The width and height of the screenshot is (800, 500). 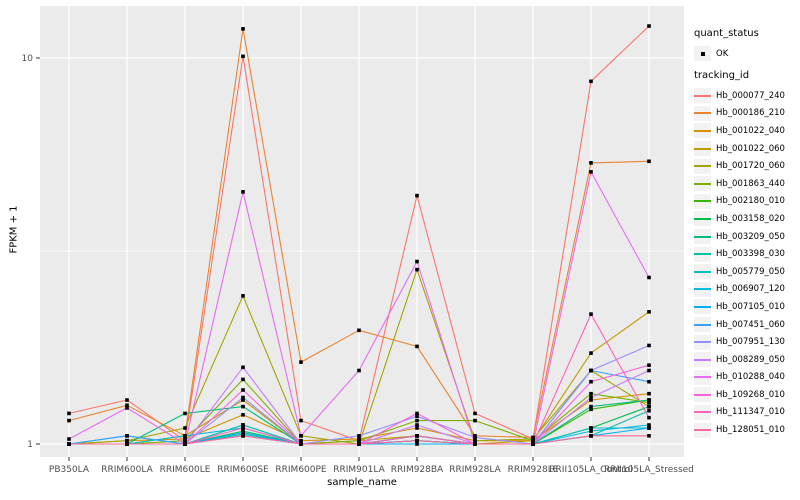 What do you see at coordinates (750, 324) in the screenshot?
I see `legend-entry-label: Hb_007451_060` at bounding box center [750, 324].